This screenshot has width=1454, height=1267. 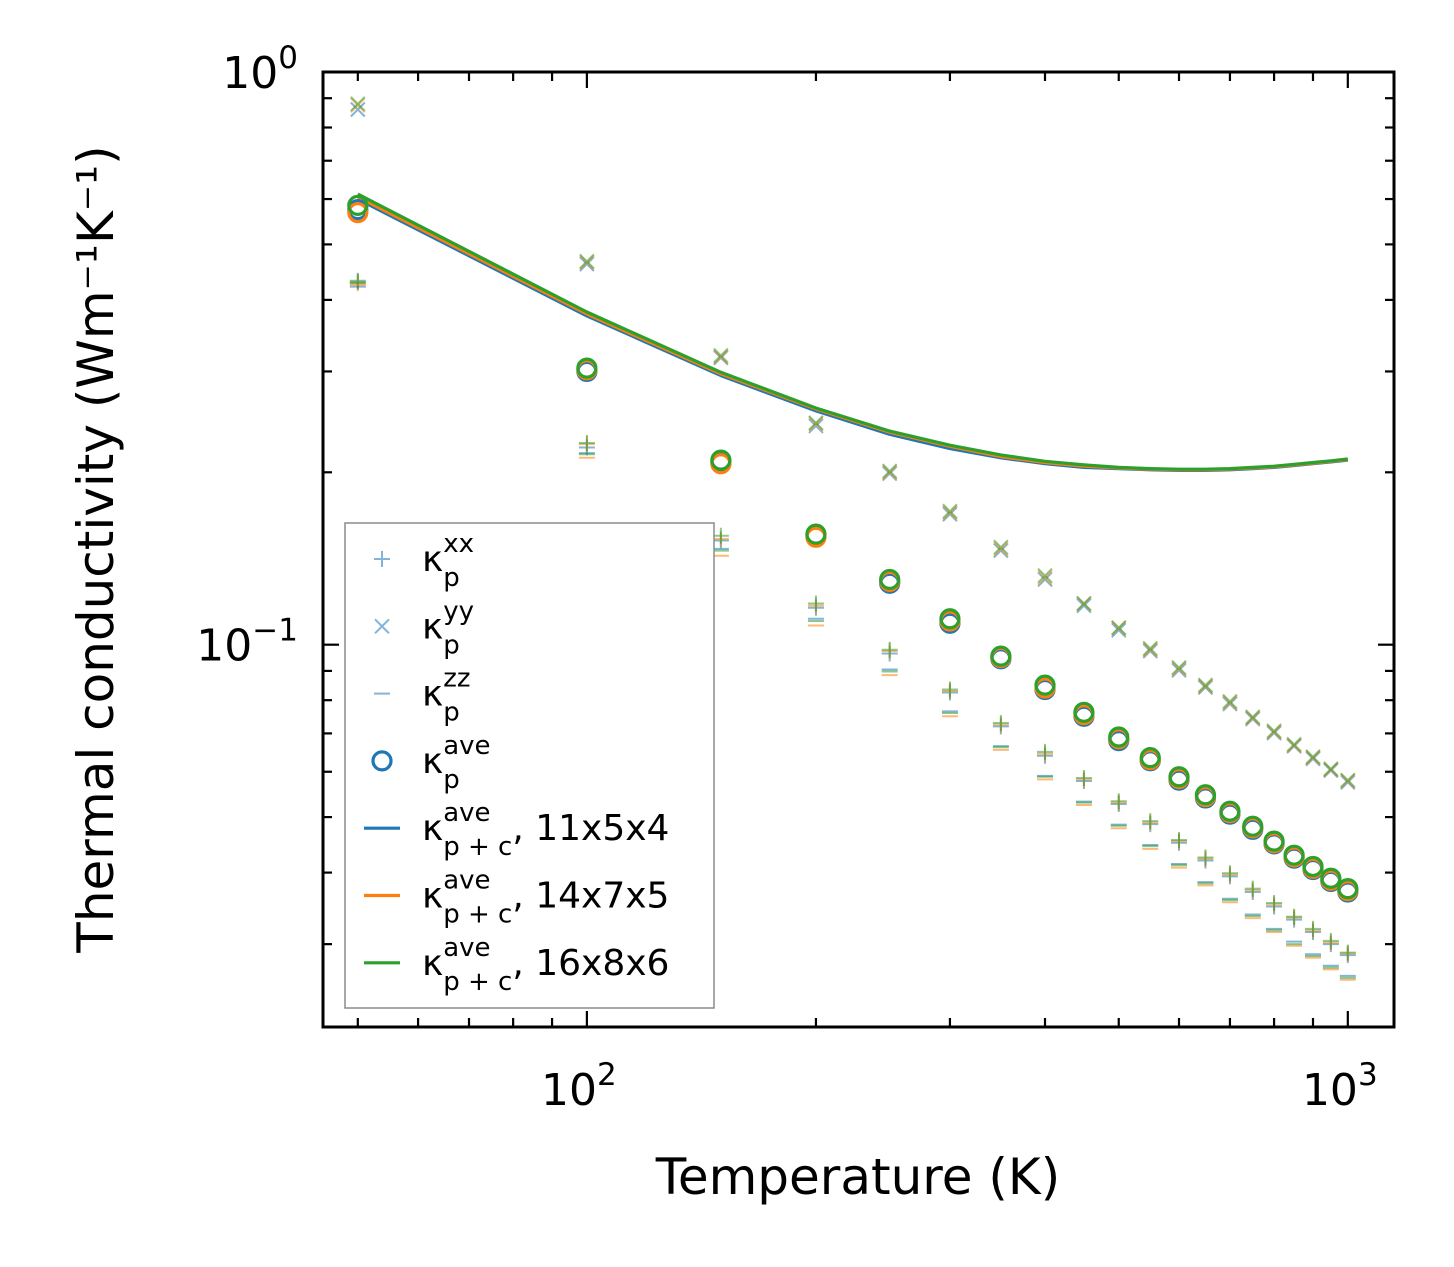 What do you see at coordinates (1294, 855) in the screenshot?
I see `marker-kp_ave_16-850K` at bounding box center [1294, 855].